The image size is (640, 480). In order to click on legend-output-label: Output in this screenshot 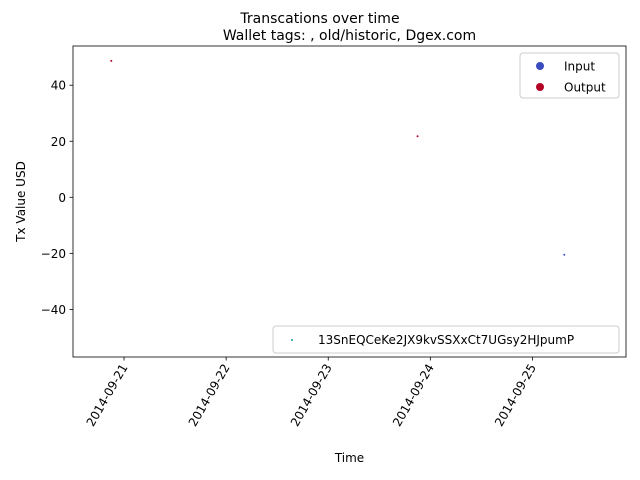, I will do `click(585, 88)`.